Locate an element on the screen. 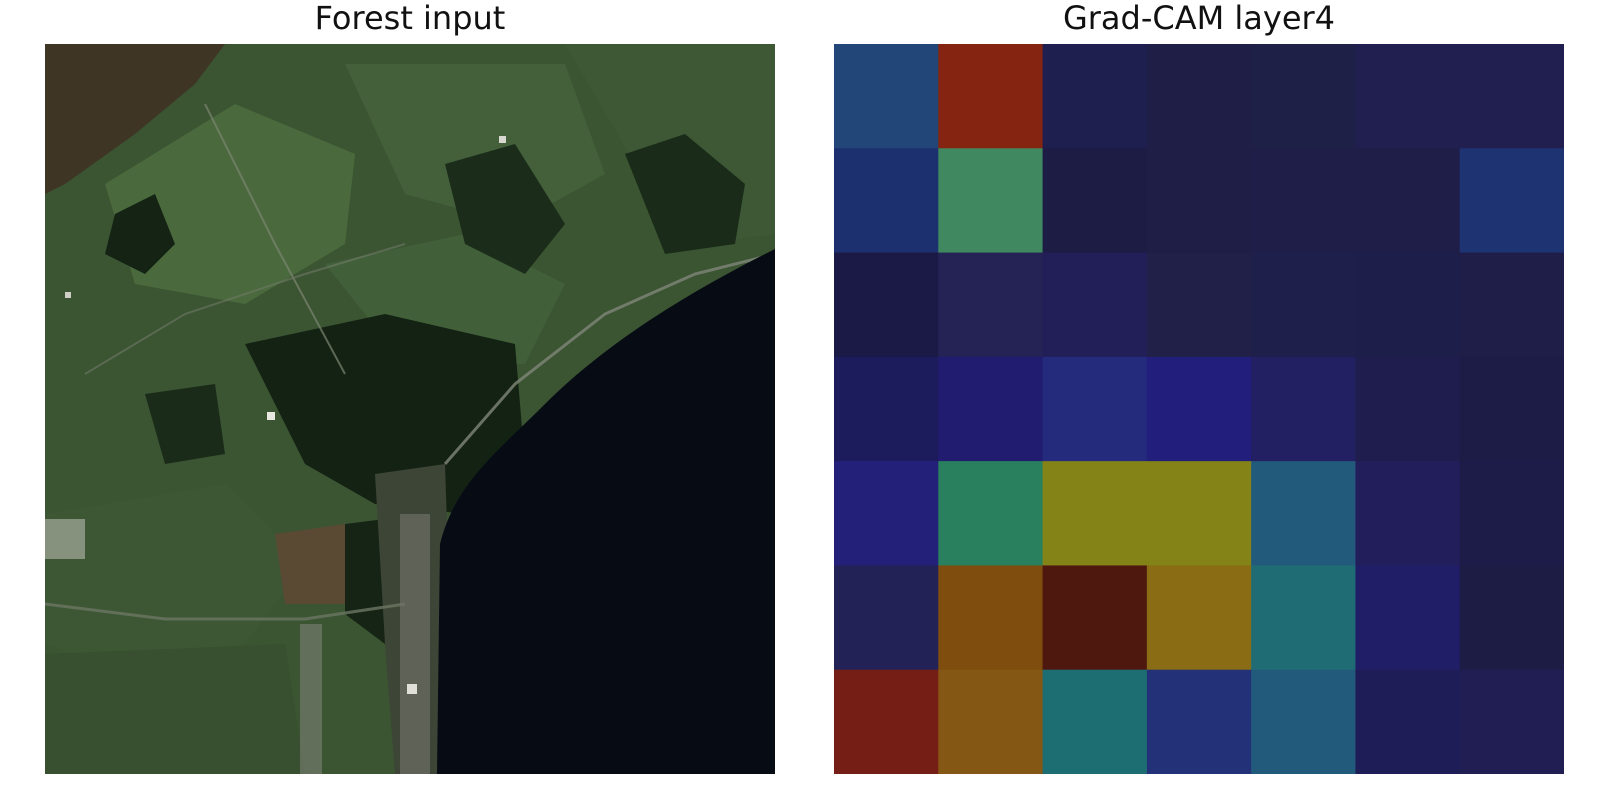 The width and height of the screenshot is (1600, 800). heatmap-cell-r1-c1 is located at coordinates (991, 201).